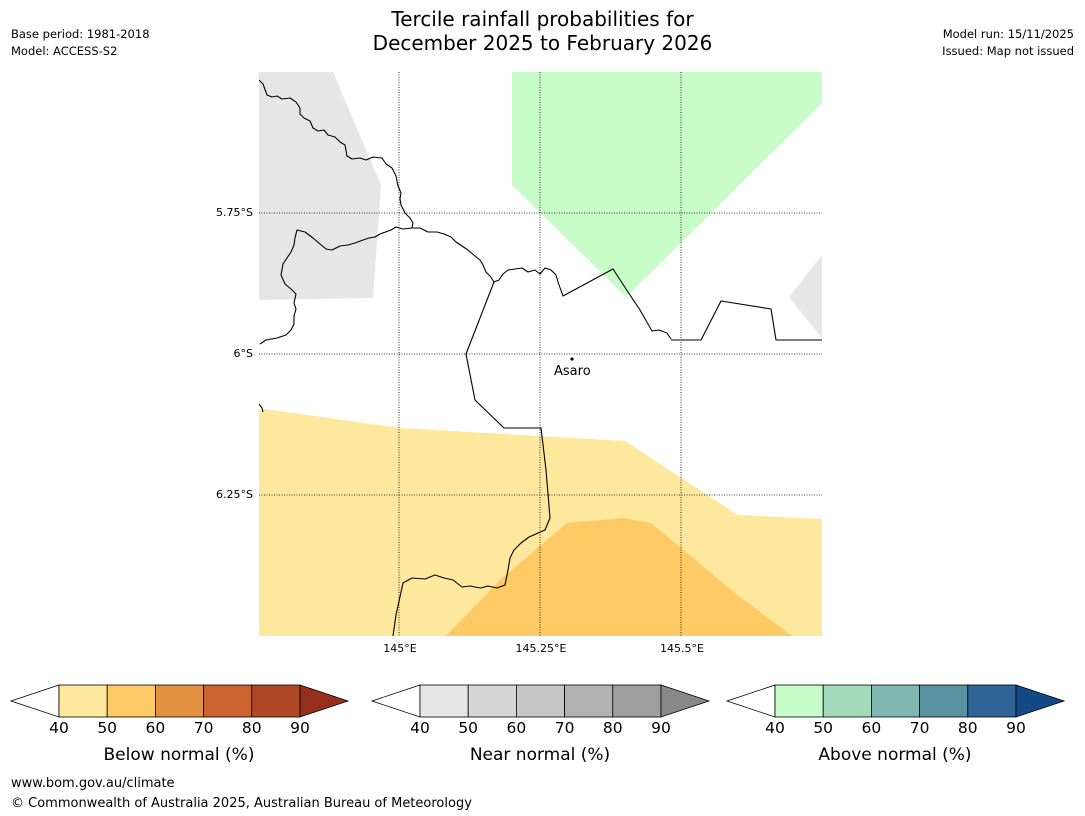 The image size is (1085, 816). What do you see at coordinates (572, 371) in the screenshot?
I see `place-label-asaro: Asaro` at bounding box center [572, 371].